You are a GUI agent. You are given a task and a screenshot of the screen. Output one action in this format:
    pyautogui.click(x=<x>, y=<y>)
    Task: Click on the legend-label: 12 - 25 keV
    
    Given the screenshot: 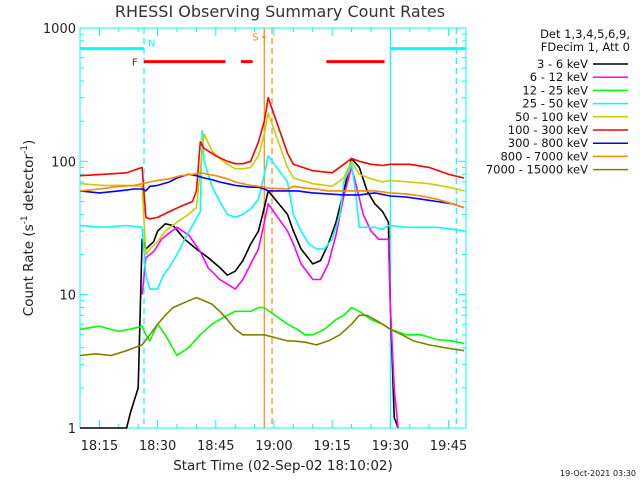 What is the action you would take?
    pyautogui.click(x=555, y=90)
    